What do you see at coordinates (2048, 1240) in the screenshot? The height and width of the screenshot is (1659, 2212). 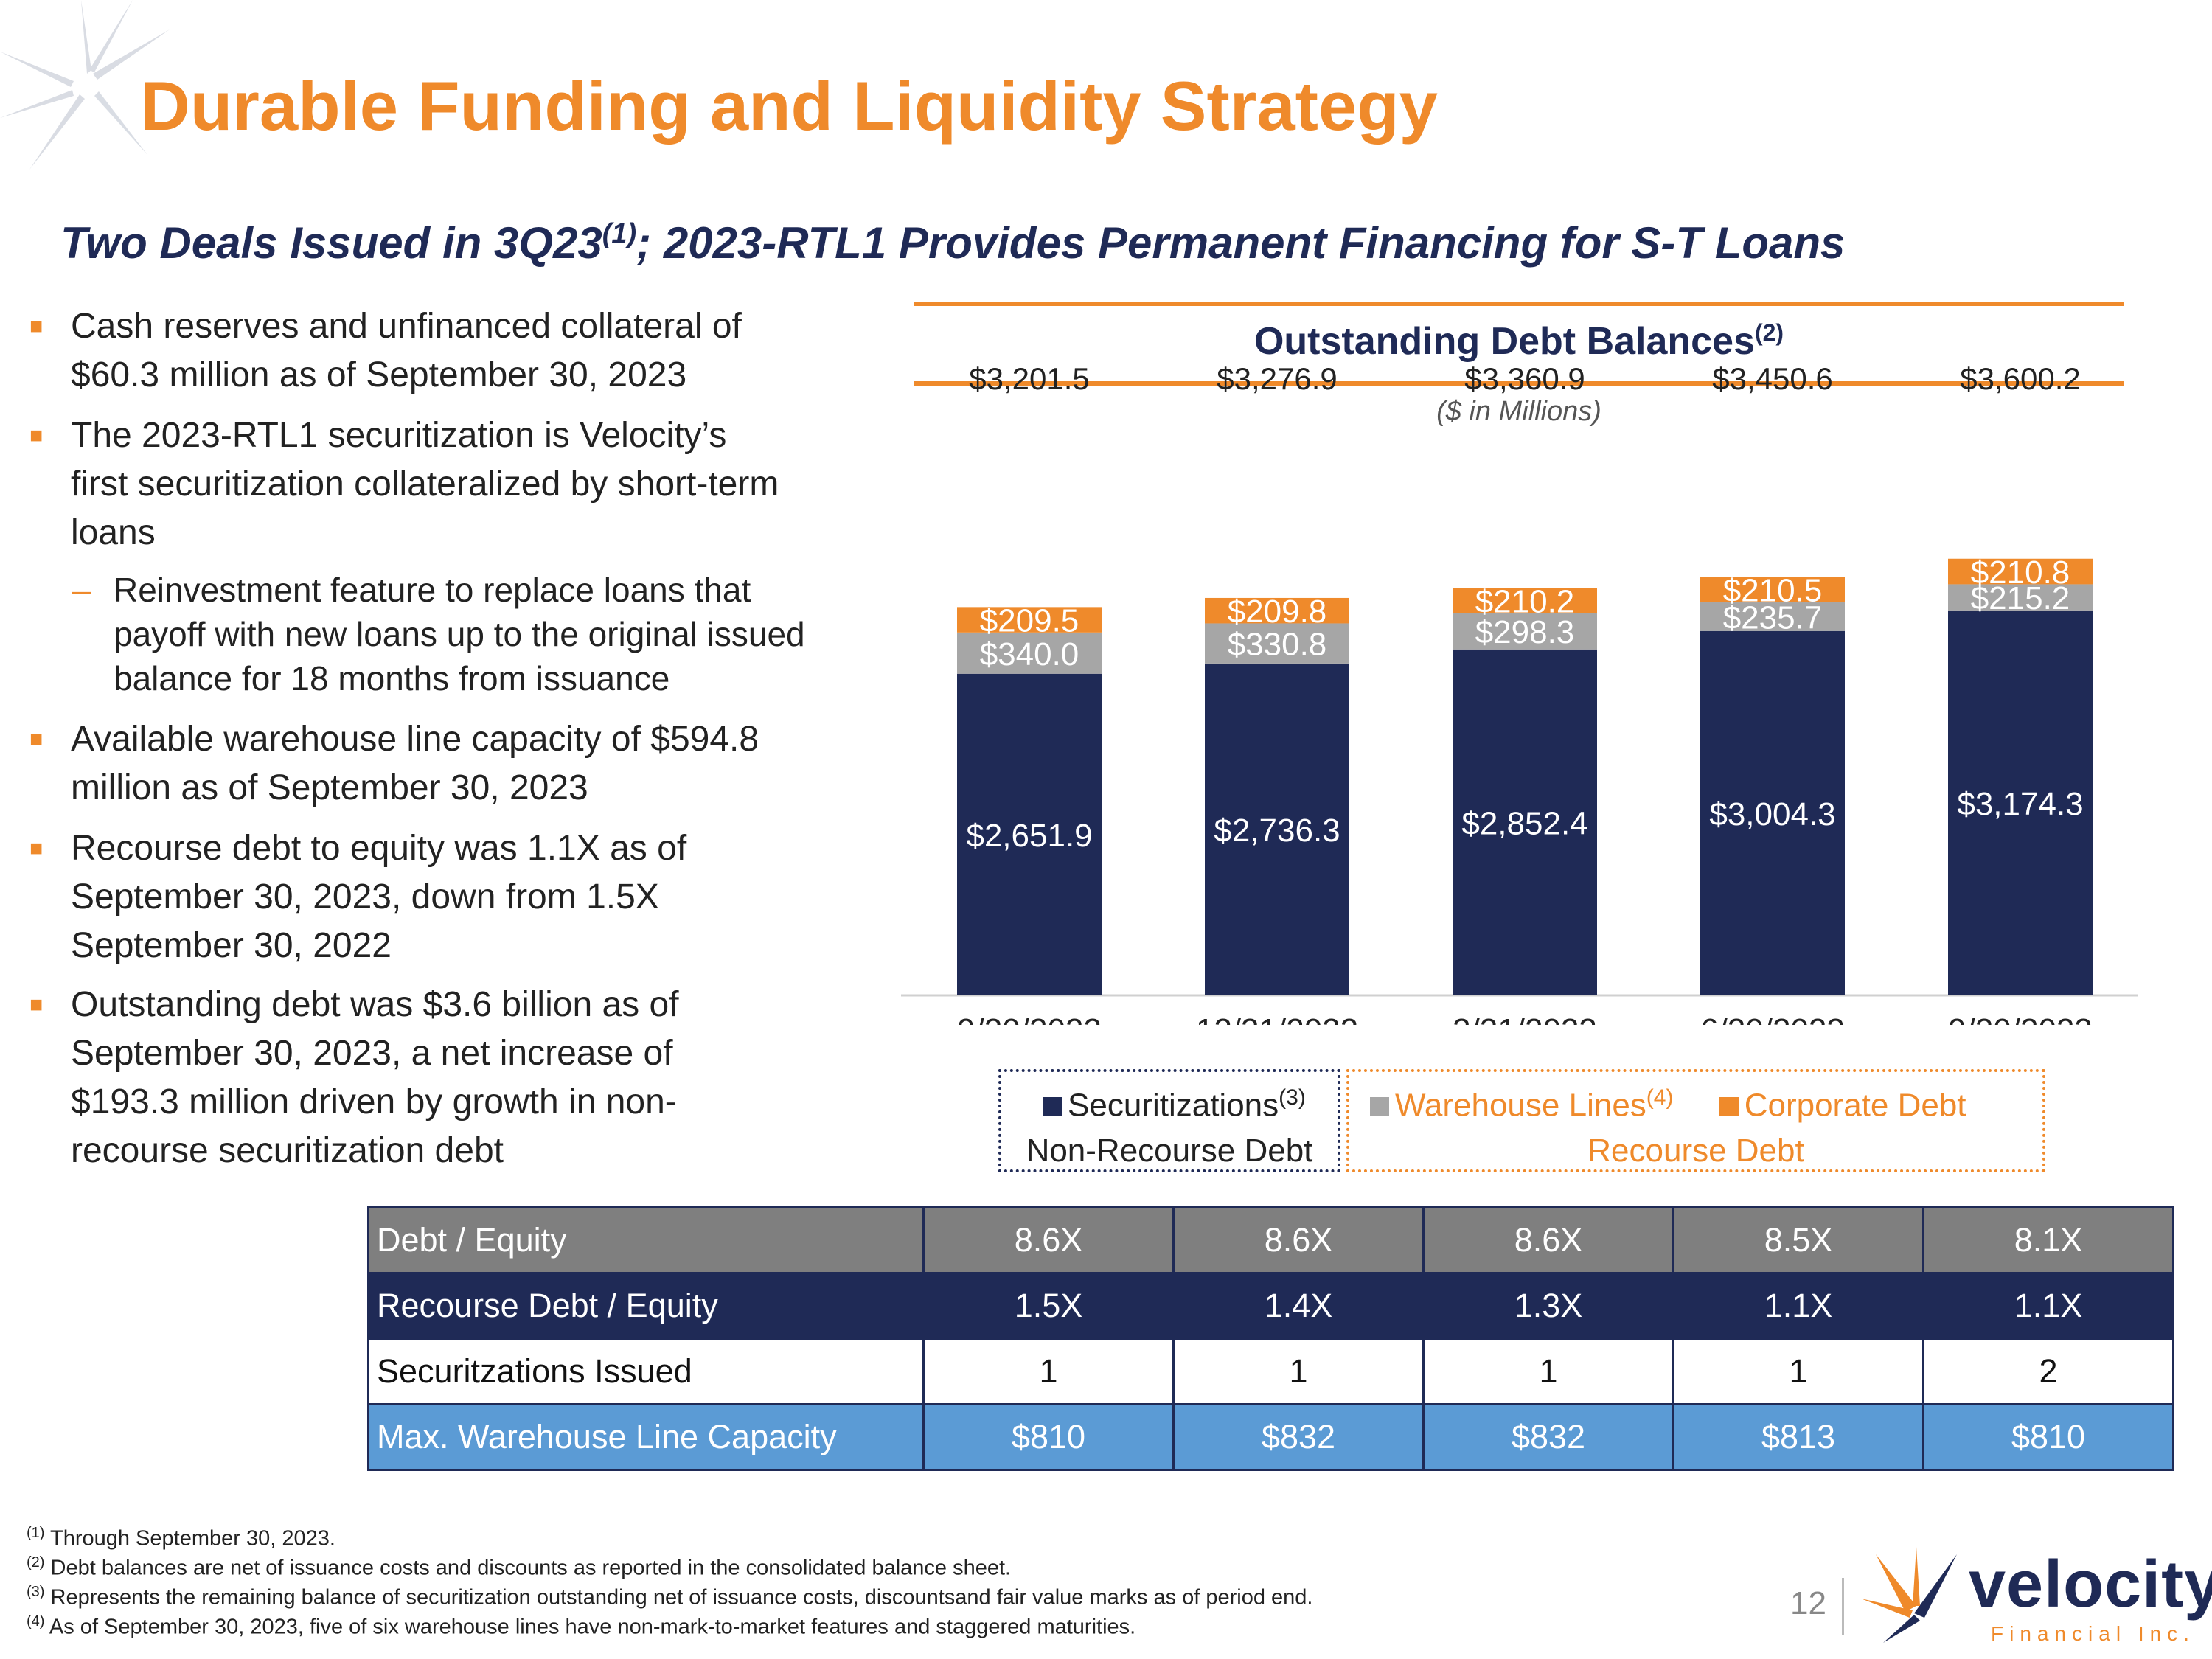 I see `table-cell: 8.1X` at bounding box center [2048, 1240].